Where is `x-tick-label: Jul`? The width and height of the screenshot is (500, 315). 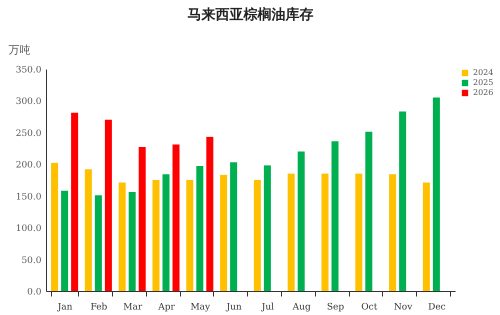 x-tick-label: Jul is located at coordinates (267, 307).